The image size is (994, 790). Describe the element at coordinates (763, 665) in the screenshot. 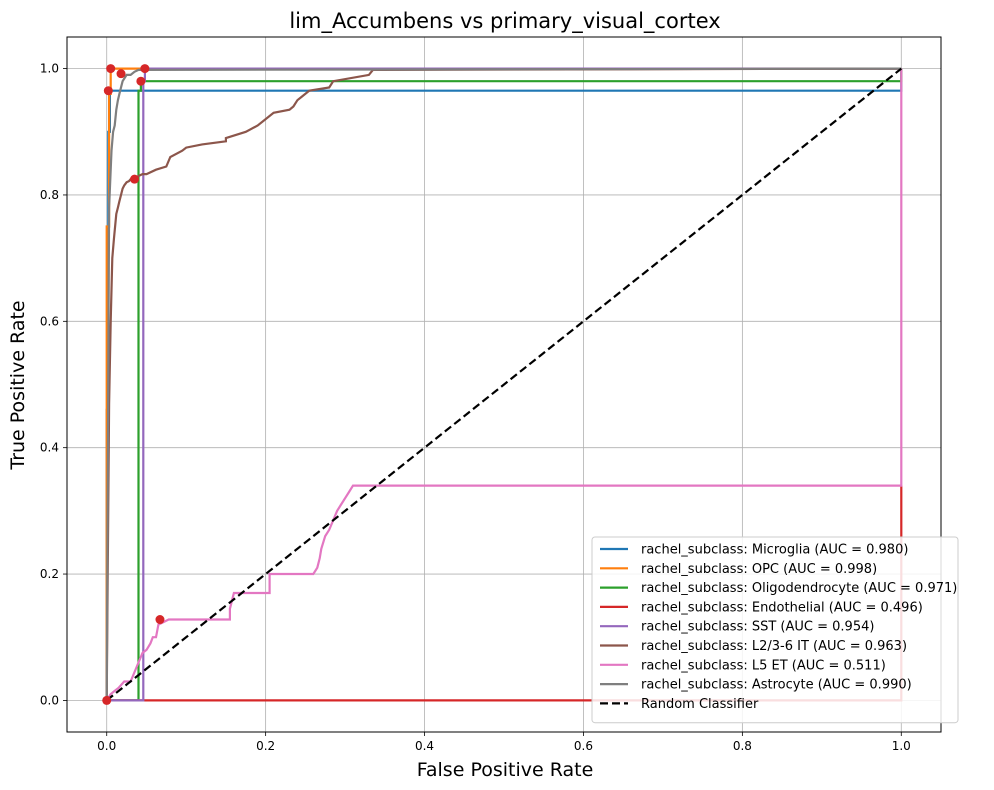

I see `legend-label: rachel_subclass: L5 ET (AUC = 0.511)` at that location.